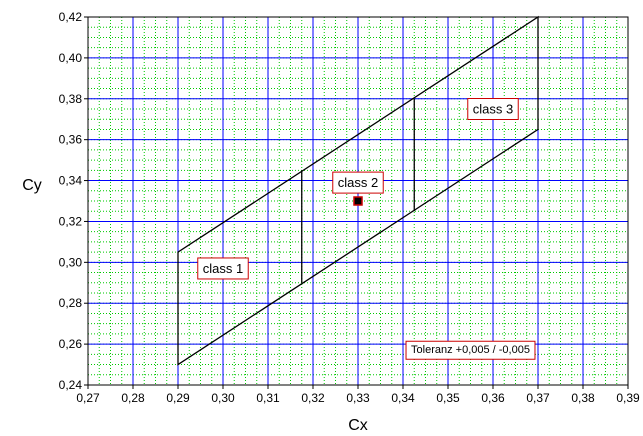 The image size is (643, 436). What do you see at coordinates (268, 398) in the screenshot?
I see `x-tick-label: 0,31` at bounding box center [268, 398].